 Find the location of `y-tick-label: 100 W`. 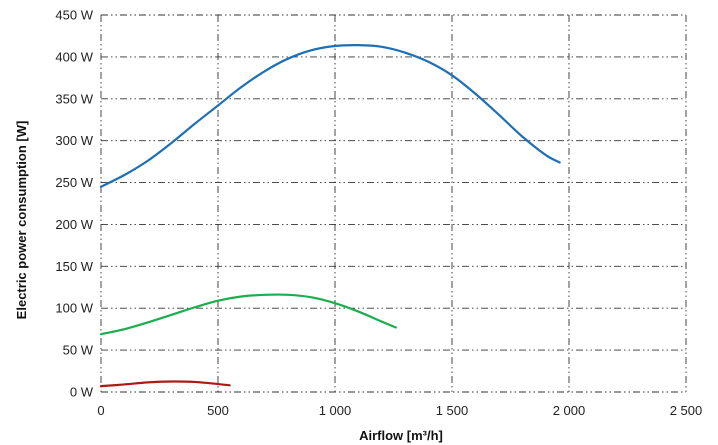

y-tick-label: 100 W is located at coordinates (74, 308).